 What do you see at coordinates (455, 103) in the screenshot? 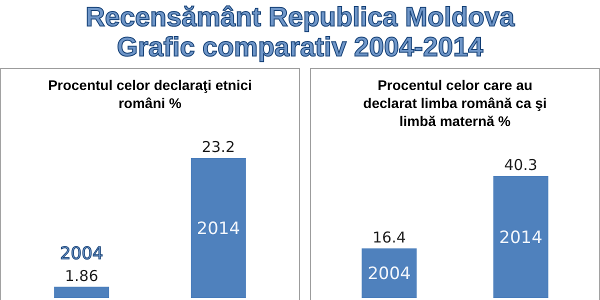
I see `chart-title: Procentul celor care au declarat limba română ca şi limbă maternă %` at bounding box center [455, 103].